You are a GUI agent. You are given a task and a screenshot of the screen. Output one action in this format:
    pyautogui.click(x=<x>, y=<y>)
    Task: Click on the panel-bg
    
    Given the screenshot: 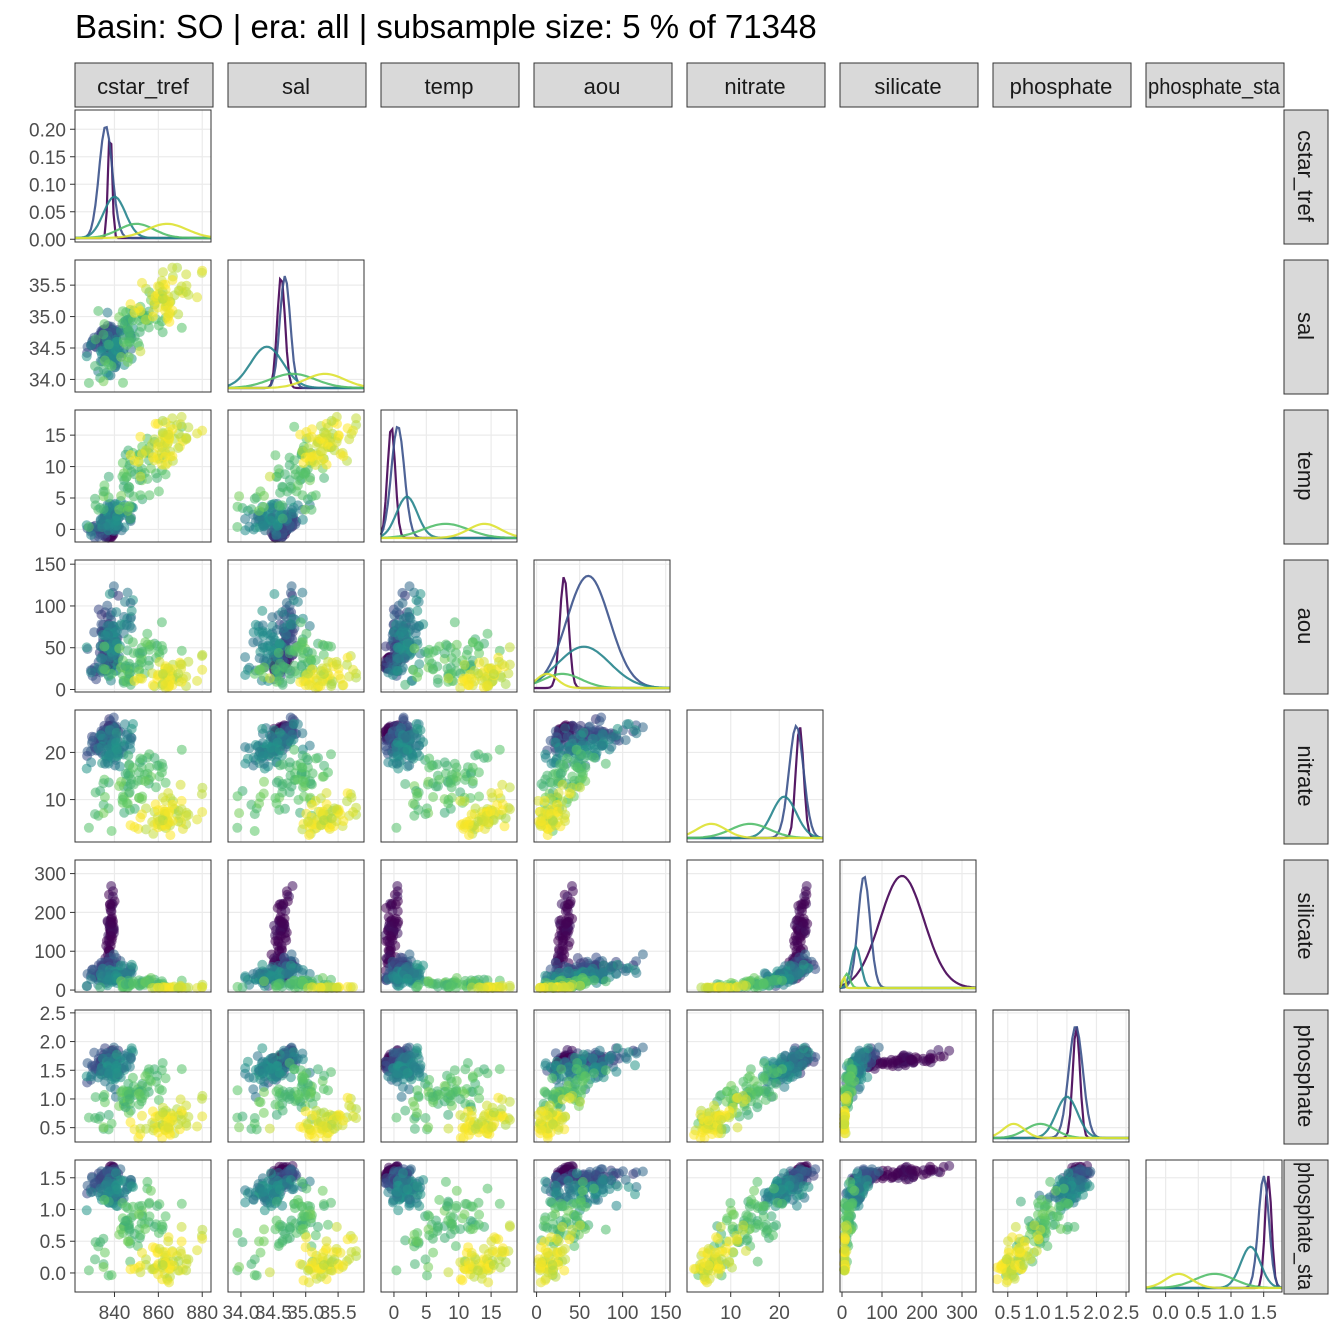 What is the action you would take?
    pyautogui.click(x=755, y=776)
    